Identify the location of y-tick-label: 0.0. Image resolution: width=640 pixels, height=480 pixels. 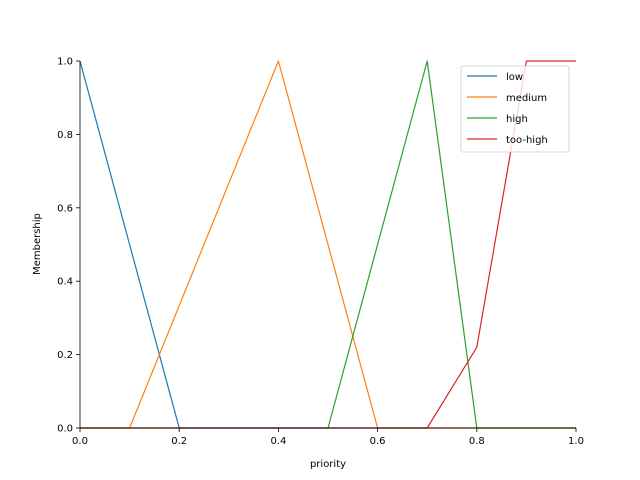
(65, 429).